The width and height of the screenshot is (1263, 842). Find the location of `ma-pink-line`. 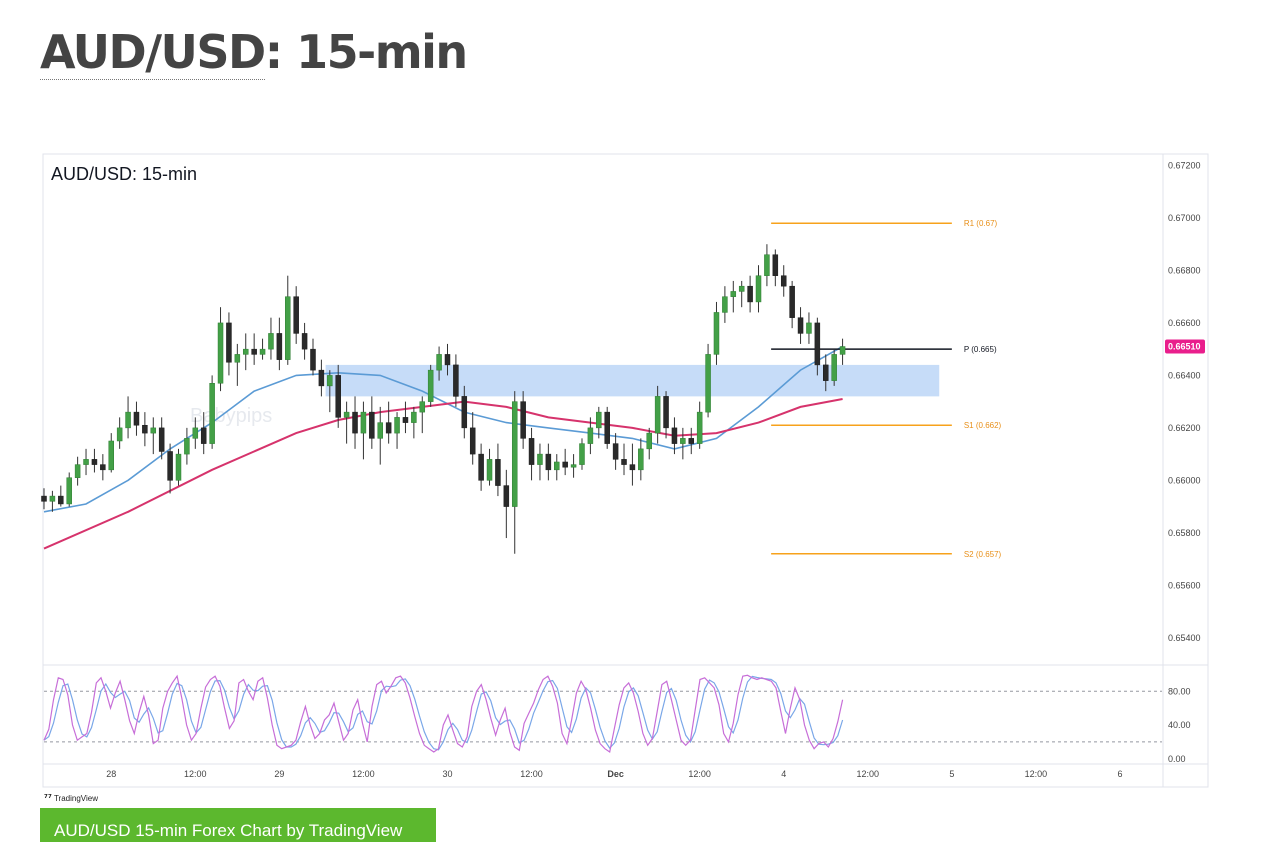

ma-pink-line is located at coordinates (443, 474).